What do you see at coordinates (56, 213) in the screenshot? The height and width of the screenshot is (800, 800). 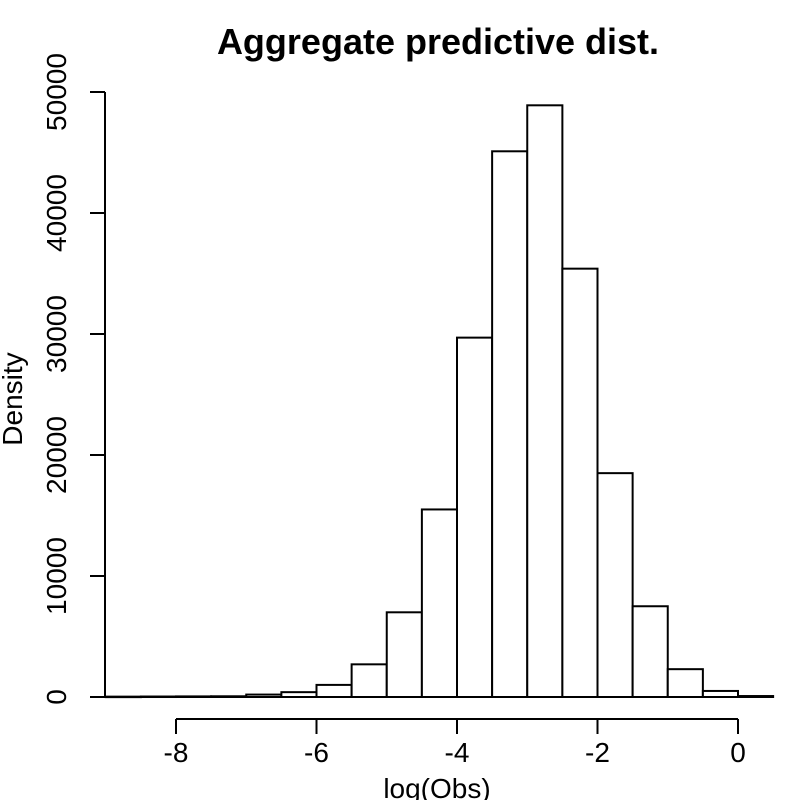 I see `y-tick-label: 40000` at bounding box center [56, 213].